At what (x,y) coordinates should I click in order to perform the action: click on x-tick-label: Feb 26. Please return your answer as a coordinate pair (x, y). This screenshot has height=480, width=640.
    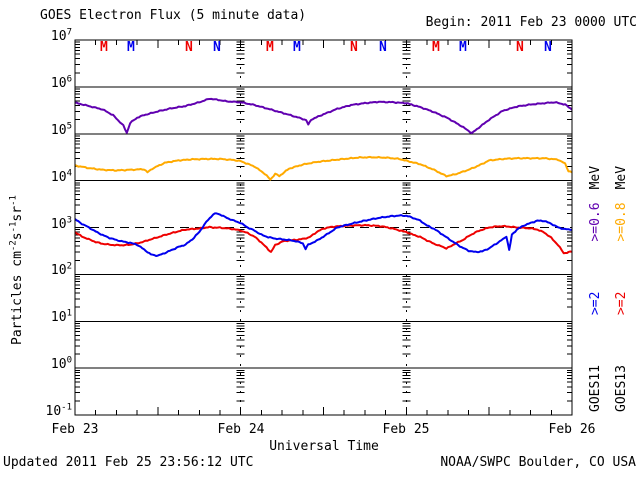
    Looking at the image, I should click on (572, 429).